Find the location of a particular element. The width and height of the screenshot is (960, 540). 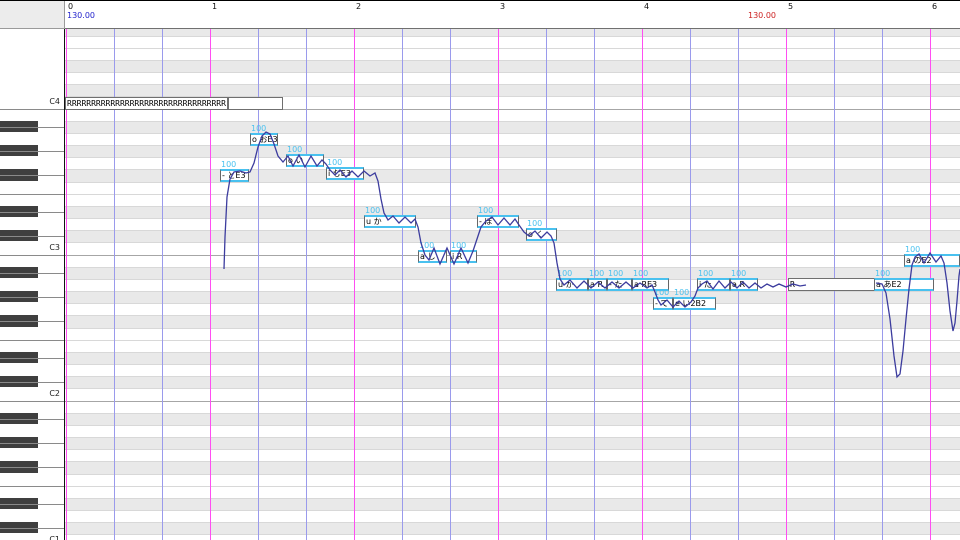

measure-number: 2 is located at coordinates (359, 6).